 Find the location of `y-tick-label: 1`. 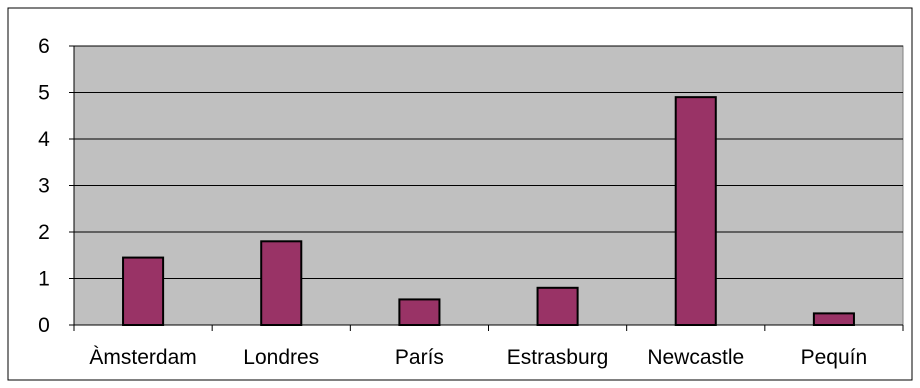

y-tick-label: 1 is located at coordinates (44, 279).